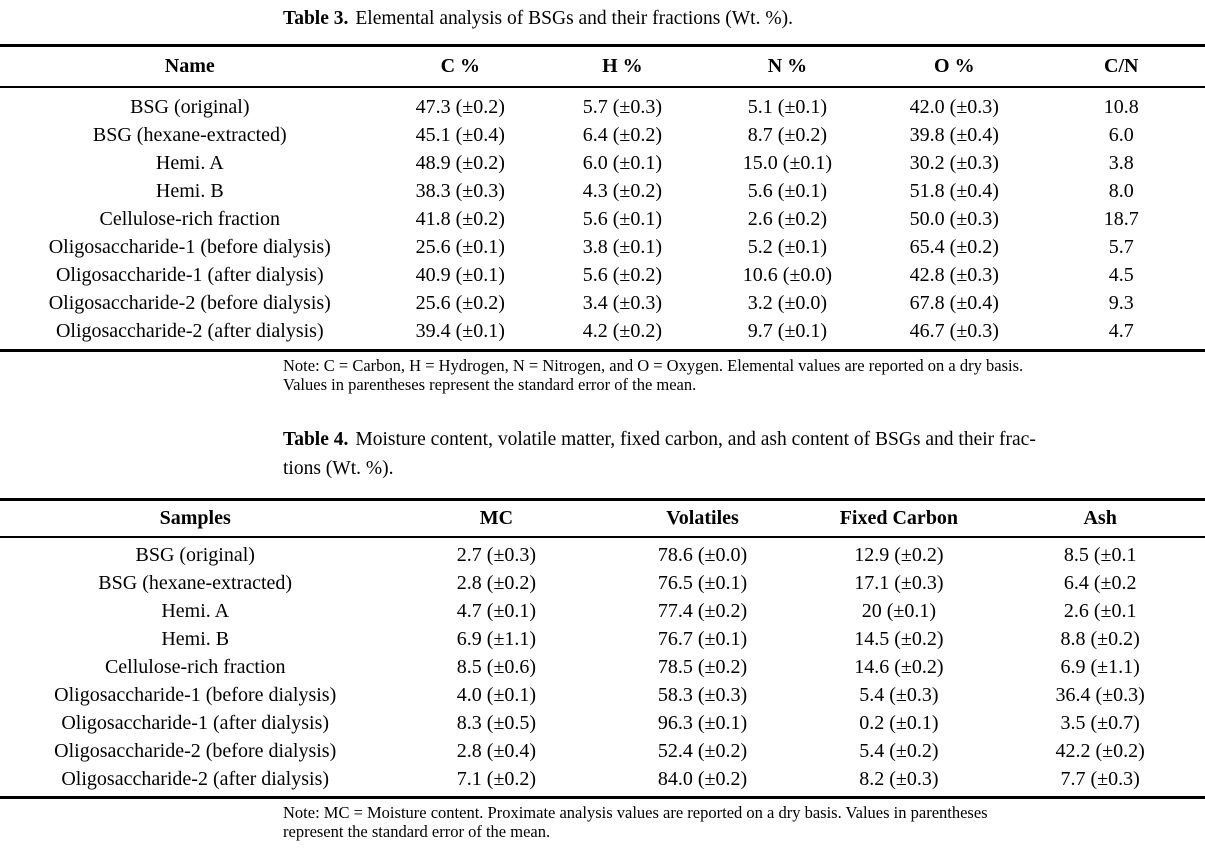 This screenshot has height=855, width=1205. I want to click on value-cell: 46.7 (±0.3), so click(954, 330).